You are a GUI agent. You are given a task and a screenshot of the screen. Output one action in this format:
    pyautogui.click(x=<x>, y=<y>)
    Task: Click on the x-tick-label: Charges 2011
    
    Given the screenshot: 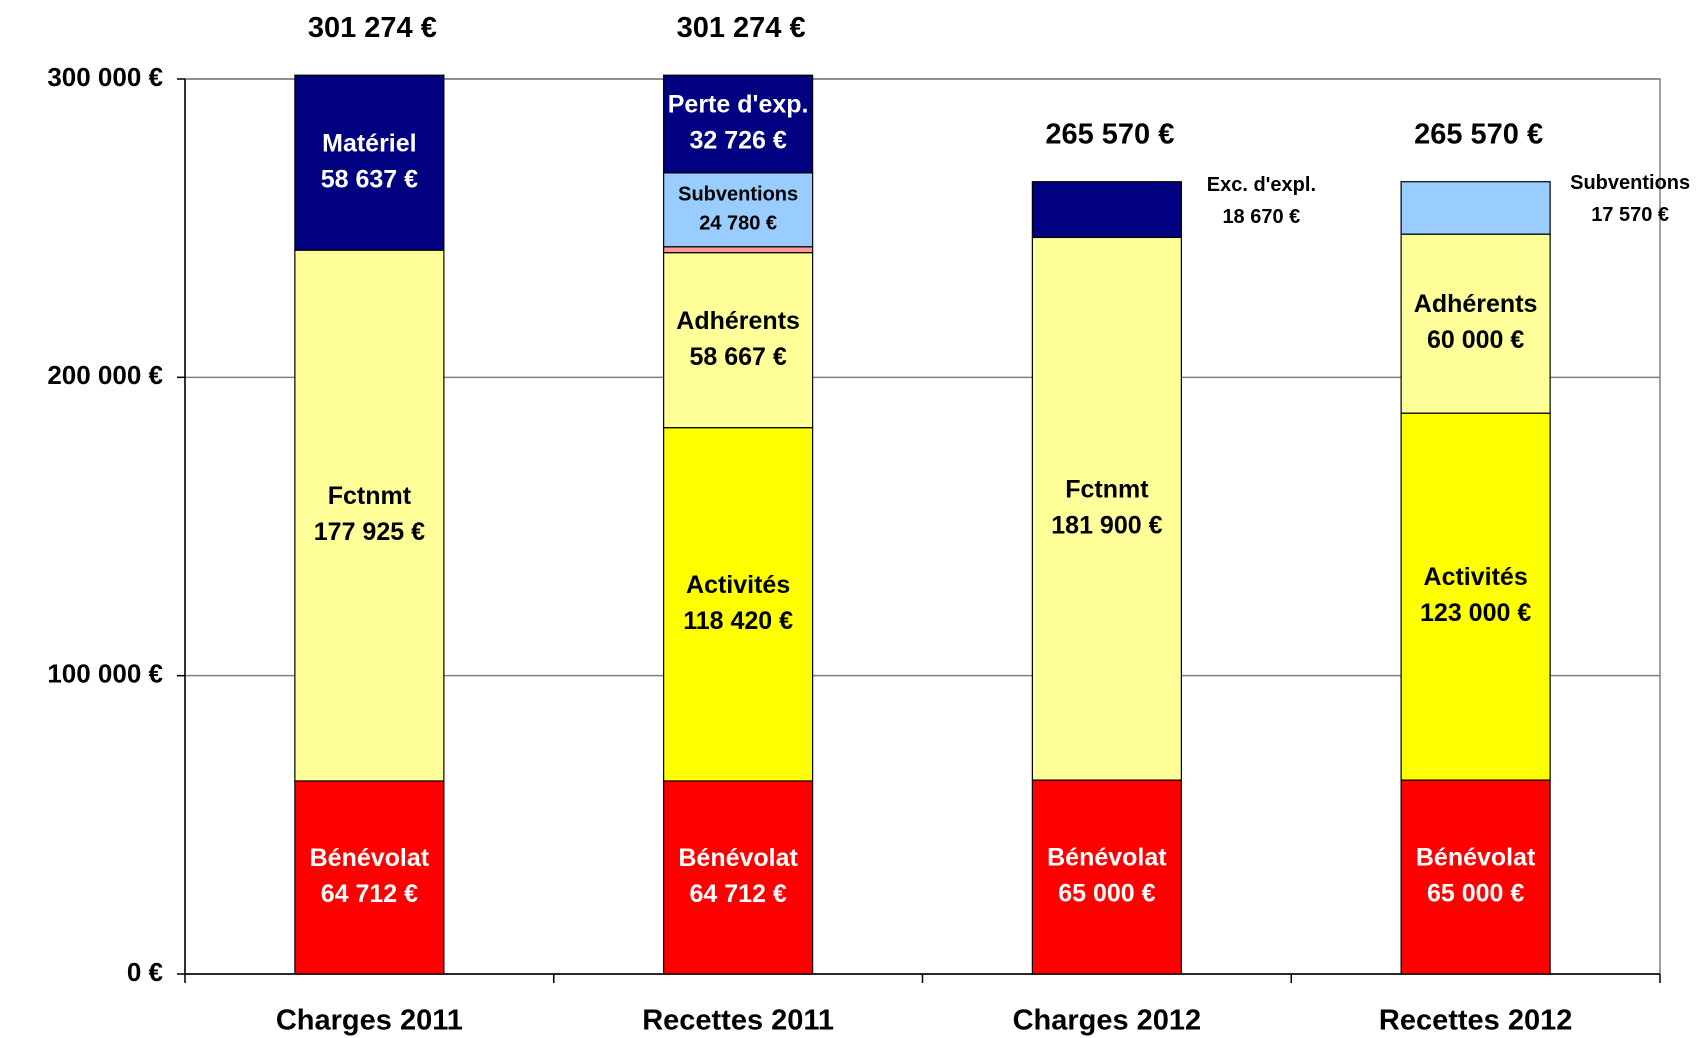 What is the action you would take?
    pyautogui.click(x=369, y=1021)
    